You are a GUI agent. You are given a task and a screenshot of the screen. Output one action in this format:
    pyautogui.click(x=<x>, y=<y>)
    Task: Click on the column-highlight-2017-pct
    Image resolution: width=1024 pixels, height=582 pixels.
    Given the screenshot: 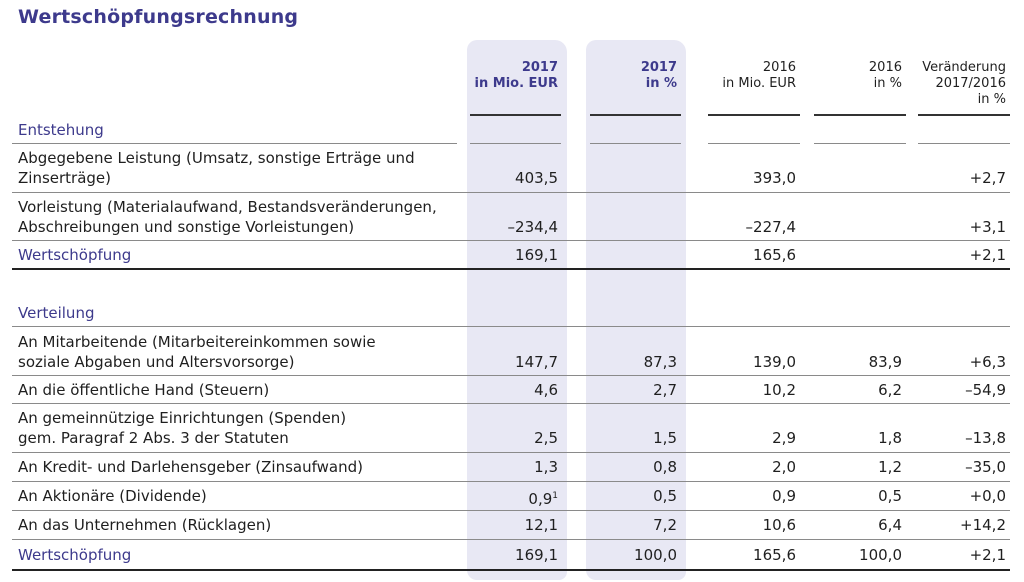 What is the action you would take?
    pyautogui.click(x=636, y=310)
    